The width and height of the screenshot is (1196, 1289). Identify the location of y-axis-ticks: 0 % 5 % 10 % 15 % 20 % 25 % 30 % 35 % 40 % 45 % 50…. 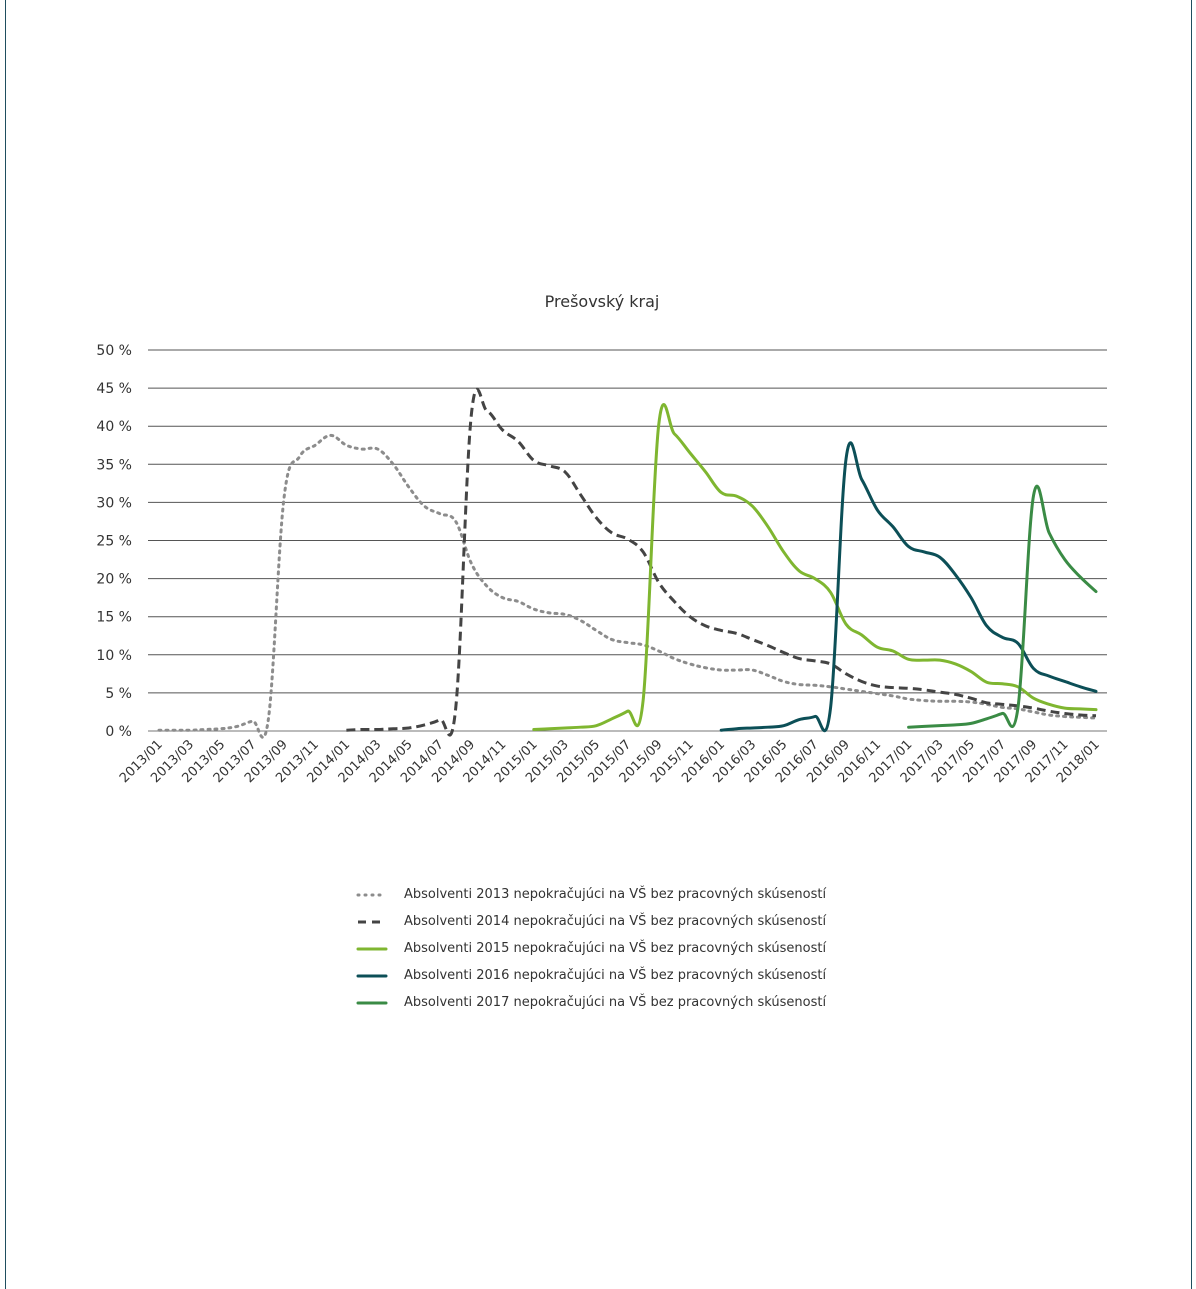
(114, 541).